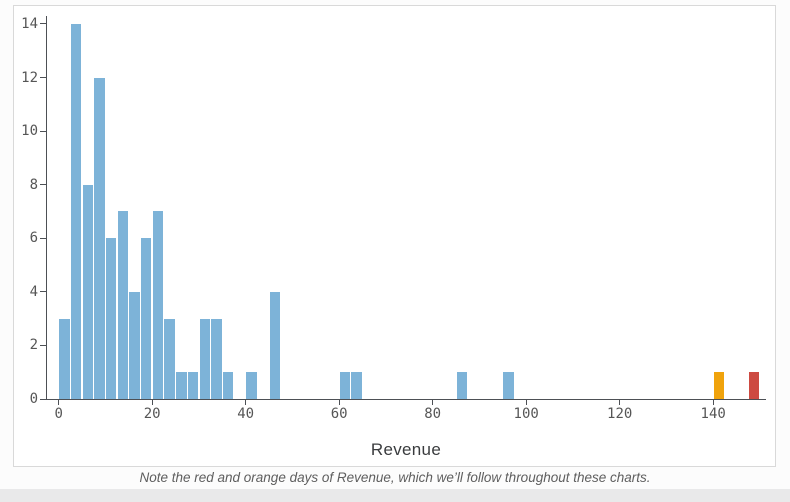  What do you see at coordinates (406, 449) in the screenshot?
I see `x-axis-title: Revenue` at bounding box center [406, 449].